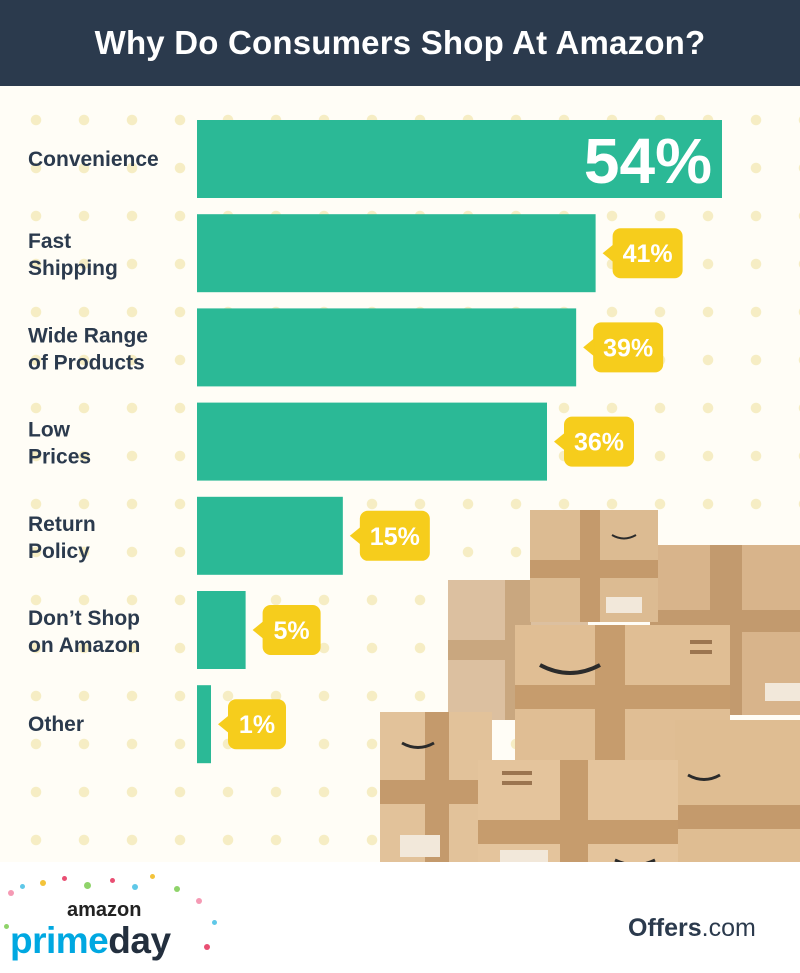  I want to click on category-label: Other, so click(56, 724).